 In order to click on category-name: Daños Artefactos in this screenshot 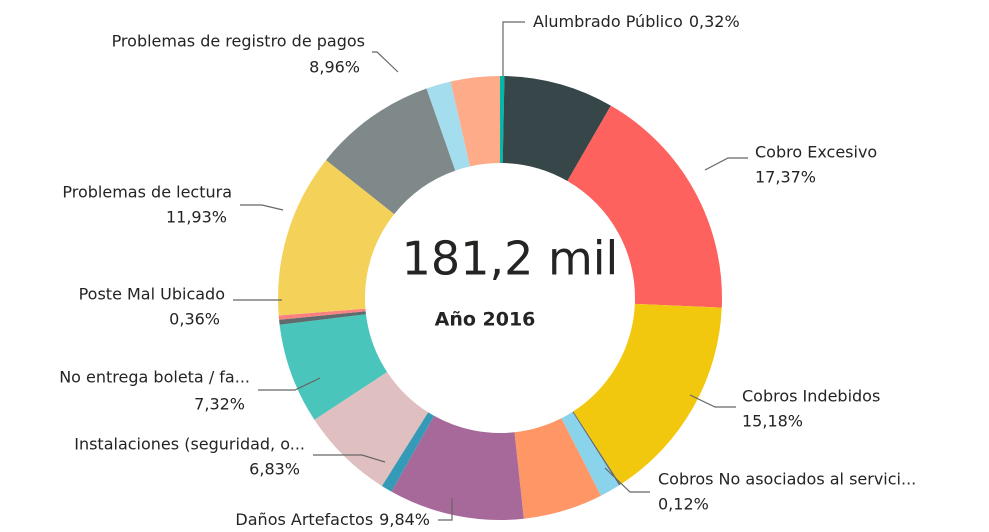, I will do `click(304, 519)`.